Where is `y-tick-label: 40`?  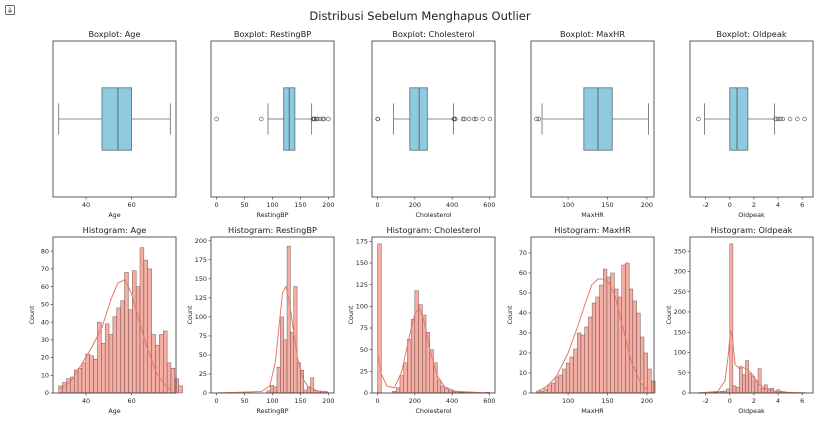
y-tick-label: 40 is located at coordinates (45, 322).